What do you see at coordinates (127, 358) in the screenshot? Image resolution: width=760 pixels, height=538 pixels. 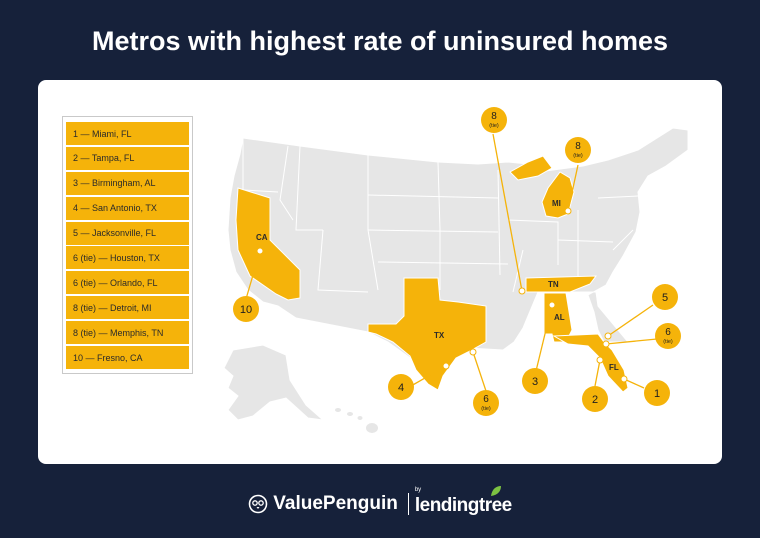 I see `legend-item: 10 — Fresno, CA` at bounding box center [127, 358].